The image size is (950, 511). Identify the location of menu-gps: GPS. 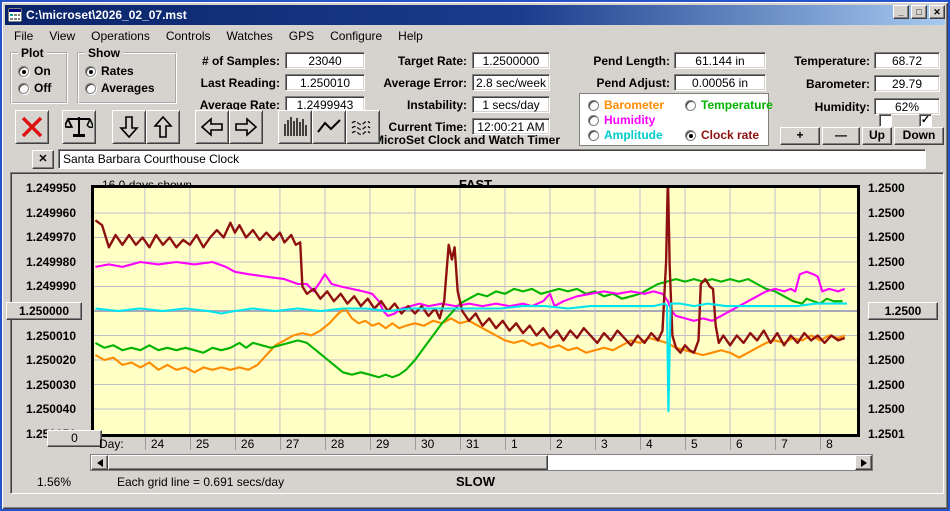
(301, 35).